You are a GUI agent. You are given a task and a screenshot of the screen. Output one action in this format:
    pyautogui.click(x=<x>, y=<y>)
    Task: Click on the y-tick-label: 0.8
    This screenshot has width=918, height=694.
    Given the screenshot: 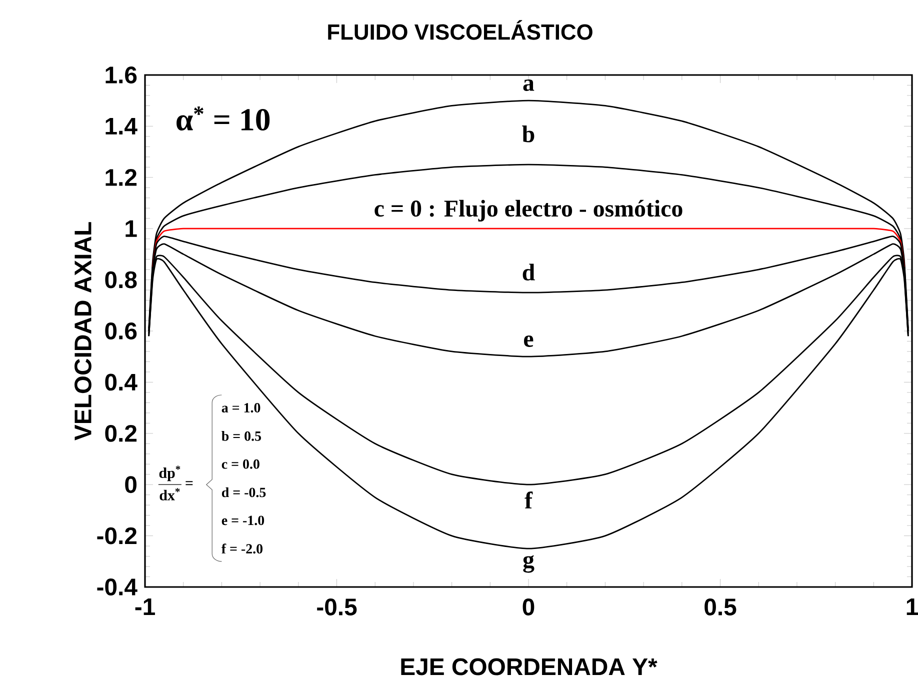 What is the action you would take?
    pyautogui.click(x=121, y=279)
    